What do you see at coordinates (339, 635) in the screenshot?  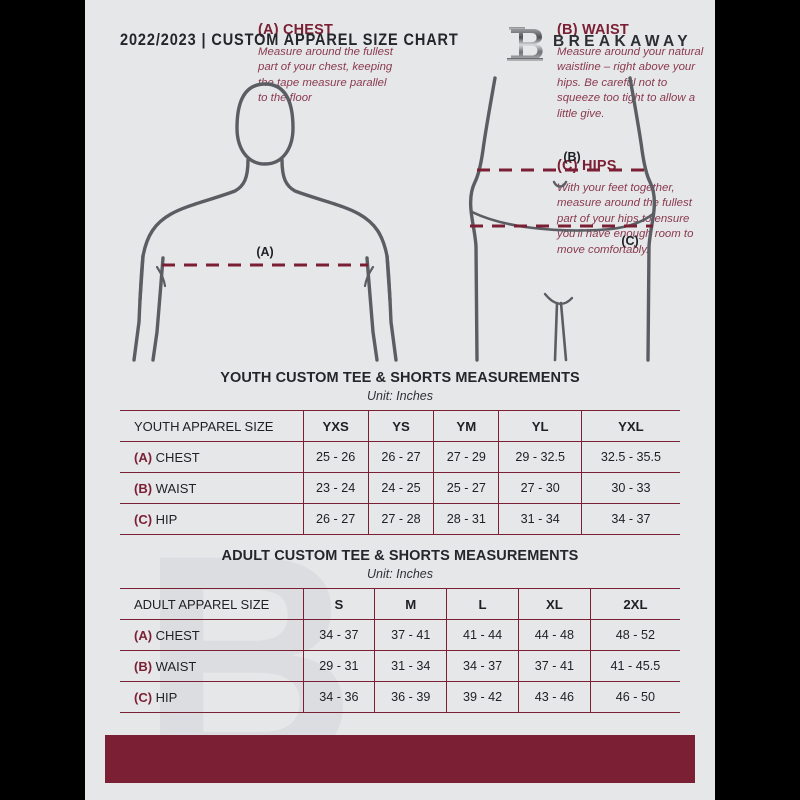 I see `adult-chest-s: 34 - 37` at bounding box center [339, 635].